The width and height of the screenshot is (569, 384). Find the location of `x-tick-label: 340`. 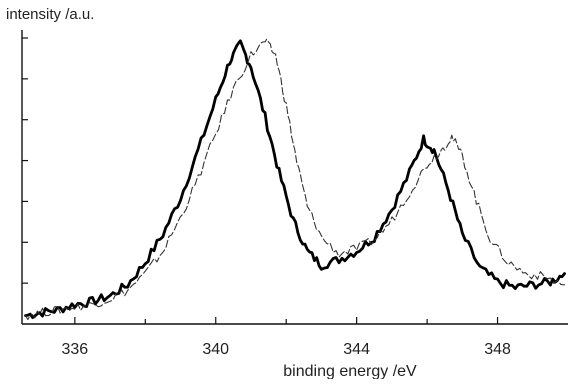

x-tick-label: 340 is located at coordinates (215, 349).